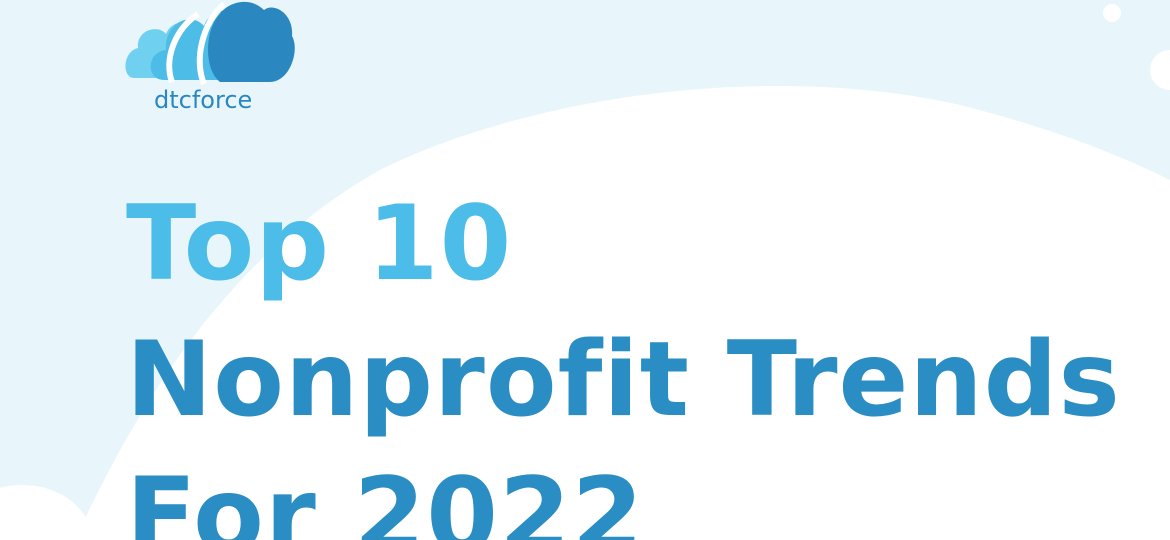  I want to click on brand-logo: dtcforce, so click(210, 62).